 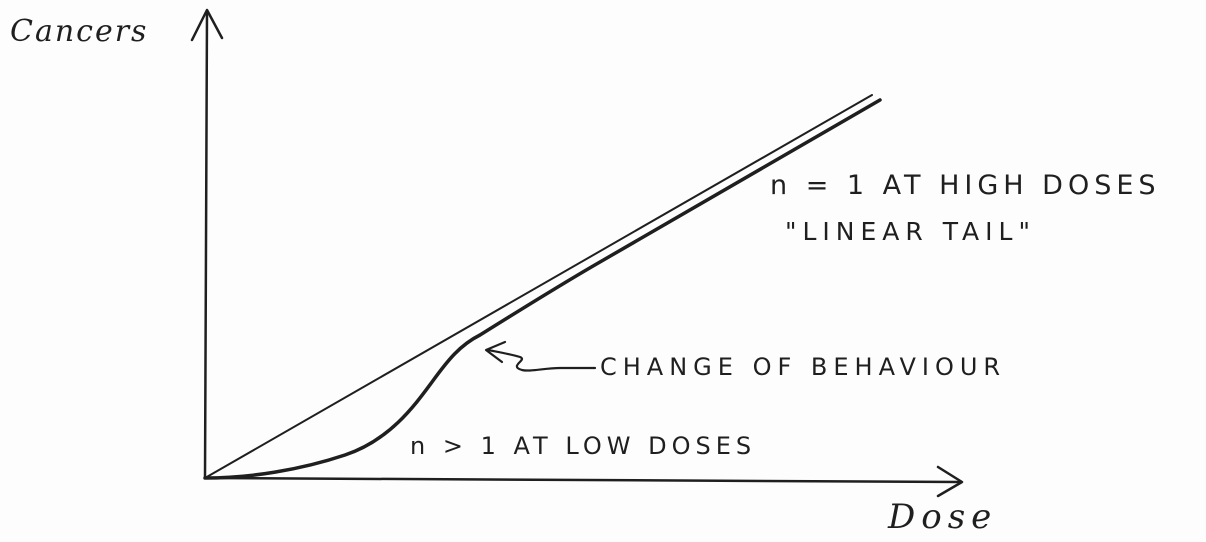 What do you see at coordinates (583, 446) in the screenshot?
I see `low-dose-annotation: n > 1 AT LOW DOSES` at bounding box center [583, 446].